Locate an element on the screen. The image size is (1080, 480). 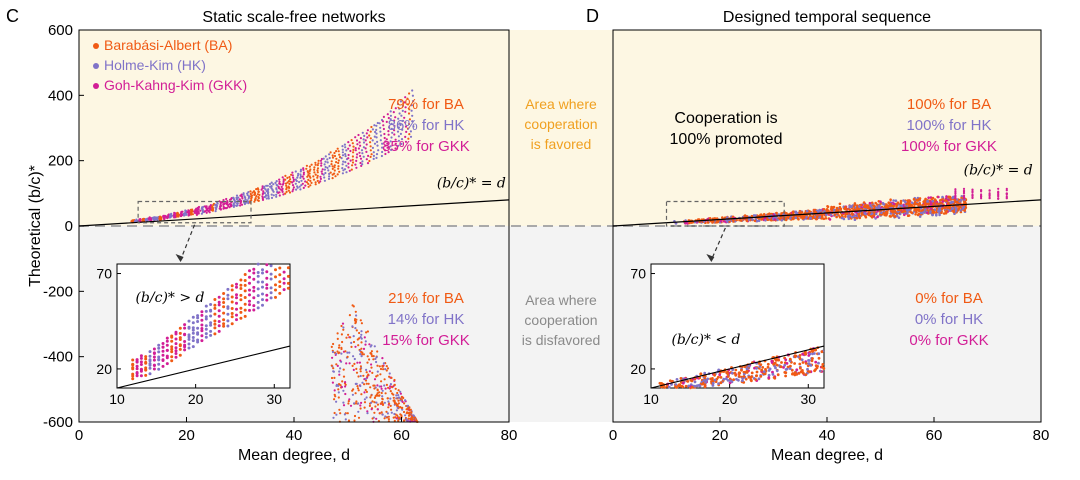
y-tick-label: -200 is located at coordinates (58, 291).